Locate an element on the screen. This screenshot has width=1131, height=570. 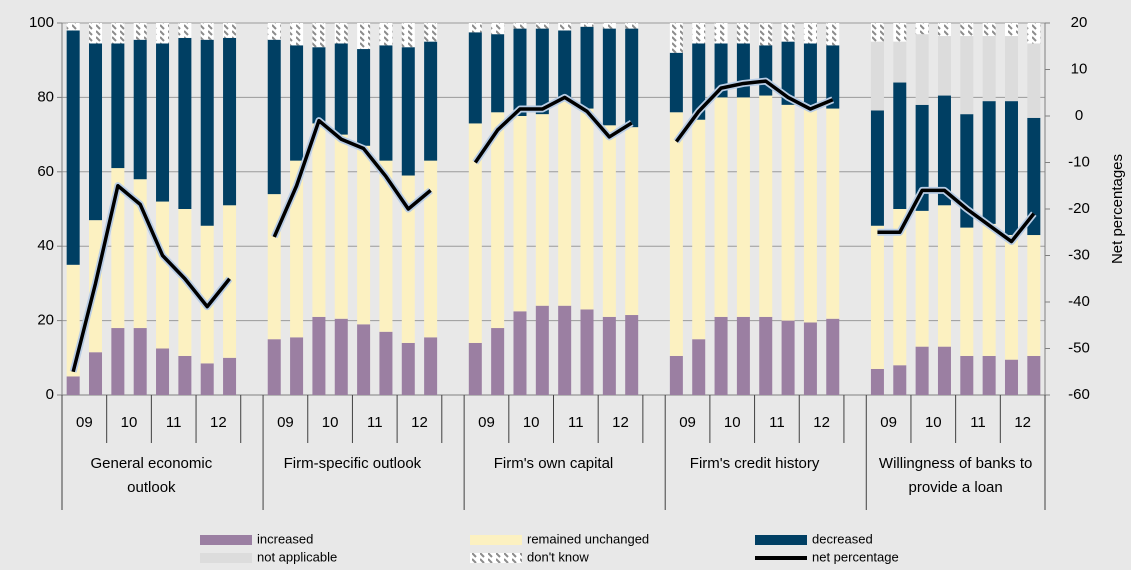
y-tick-label: 80 is located at coordinates (45, 96).